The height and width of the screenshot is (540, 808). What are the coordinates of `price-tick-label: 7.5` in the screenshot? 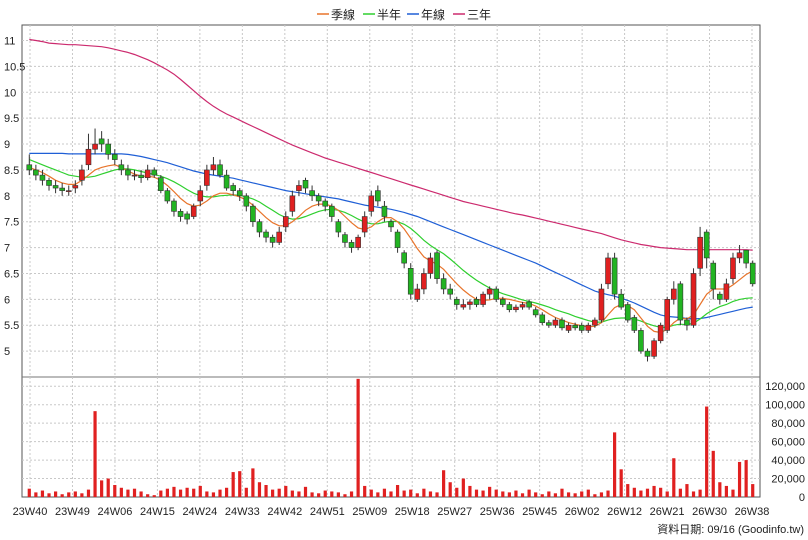 It's located at (11, 223).